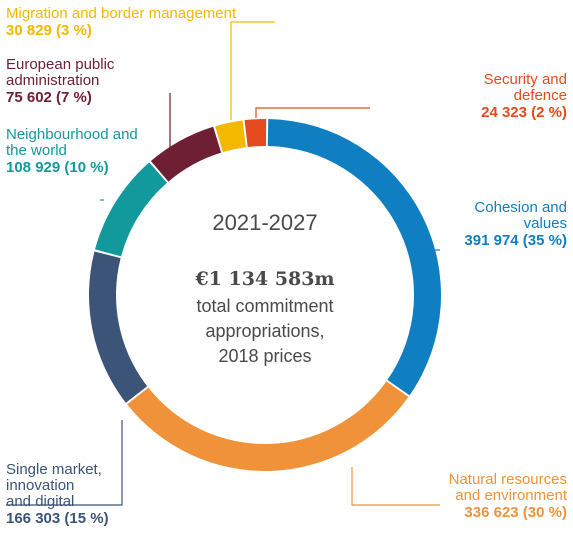  Describe the element at coordinates (49, 30) in the screenshot. I see `label-value: 30 829 (3 %)` at that location.